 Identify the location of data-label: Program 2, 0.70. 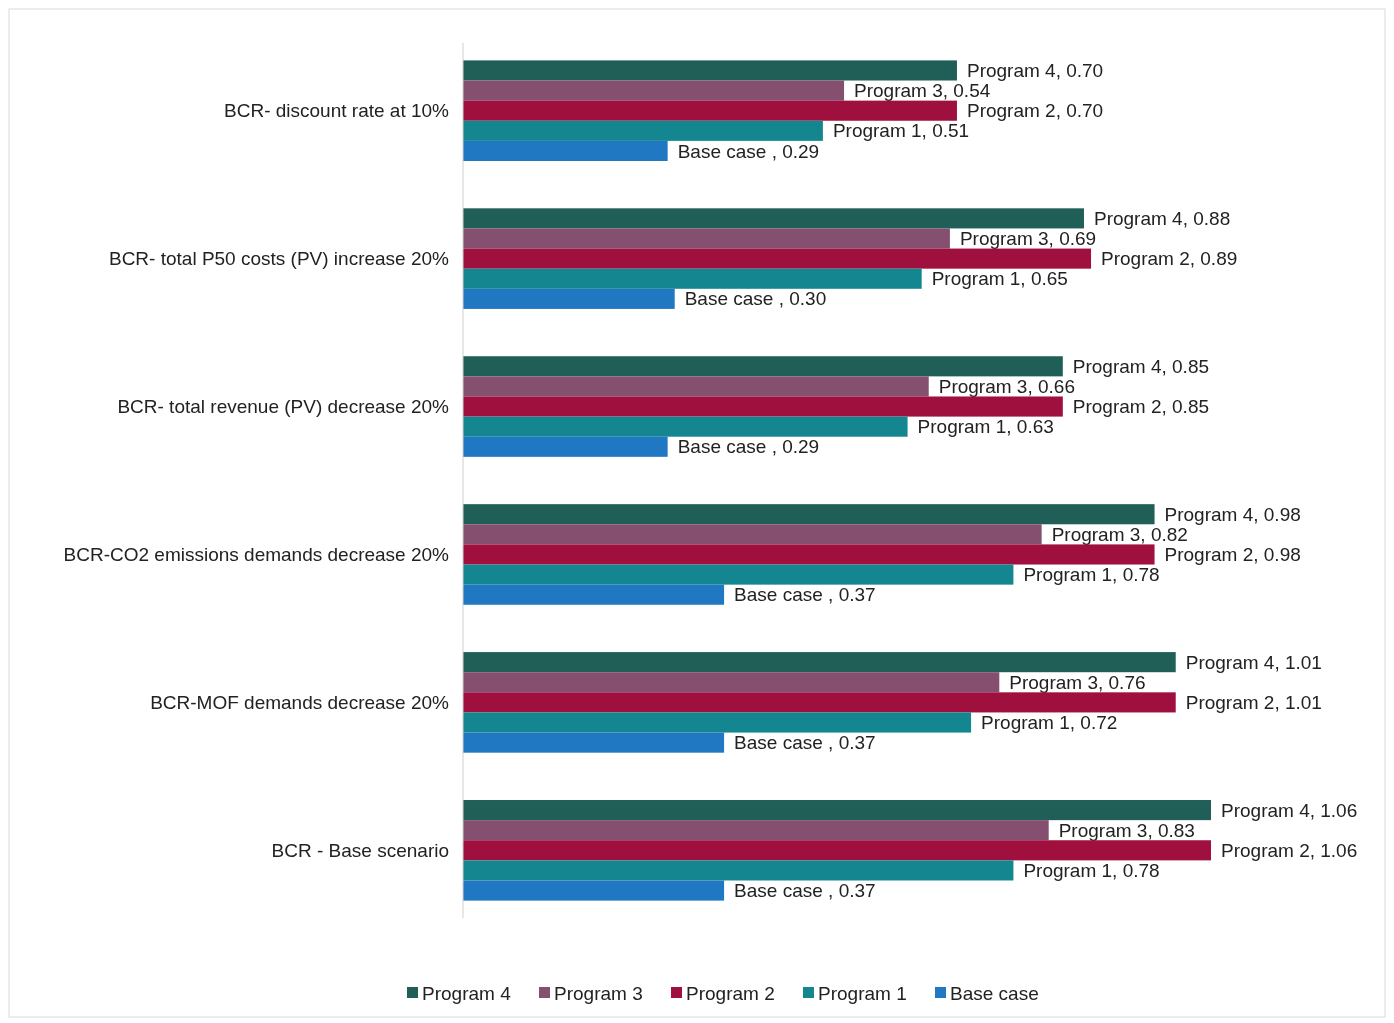
(1035, 111).